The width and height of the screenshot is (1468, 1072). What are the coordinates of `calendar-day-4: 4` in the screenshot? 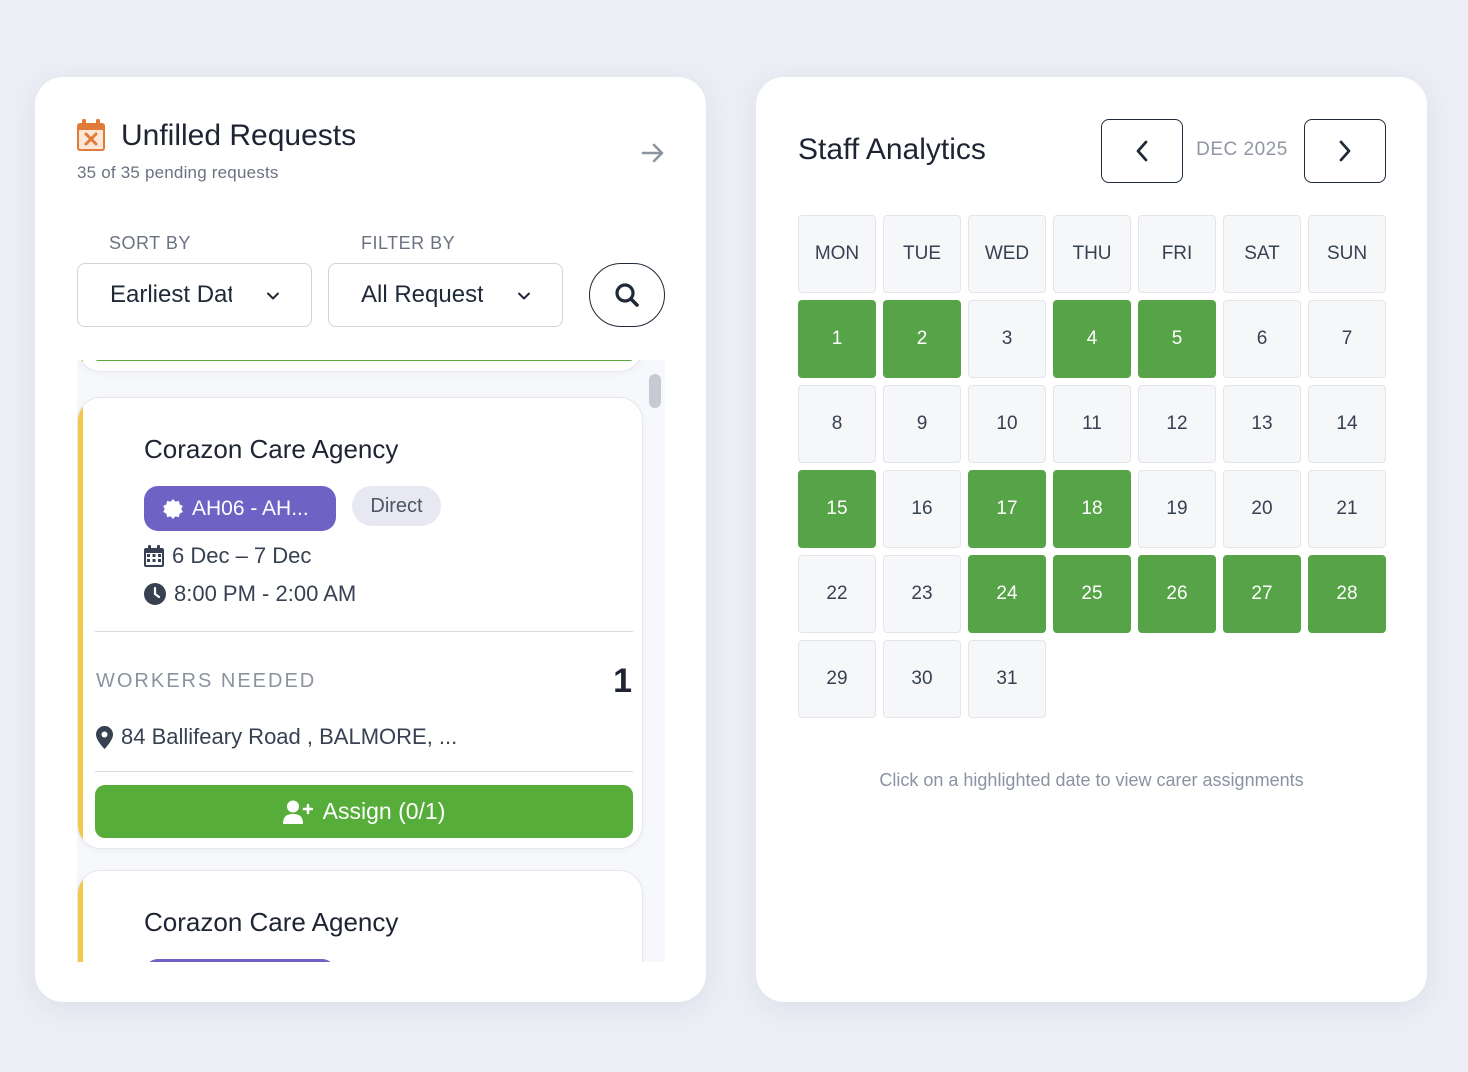 It's located at (1092, 339).